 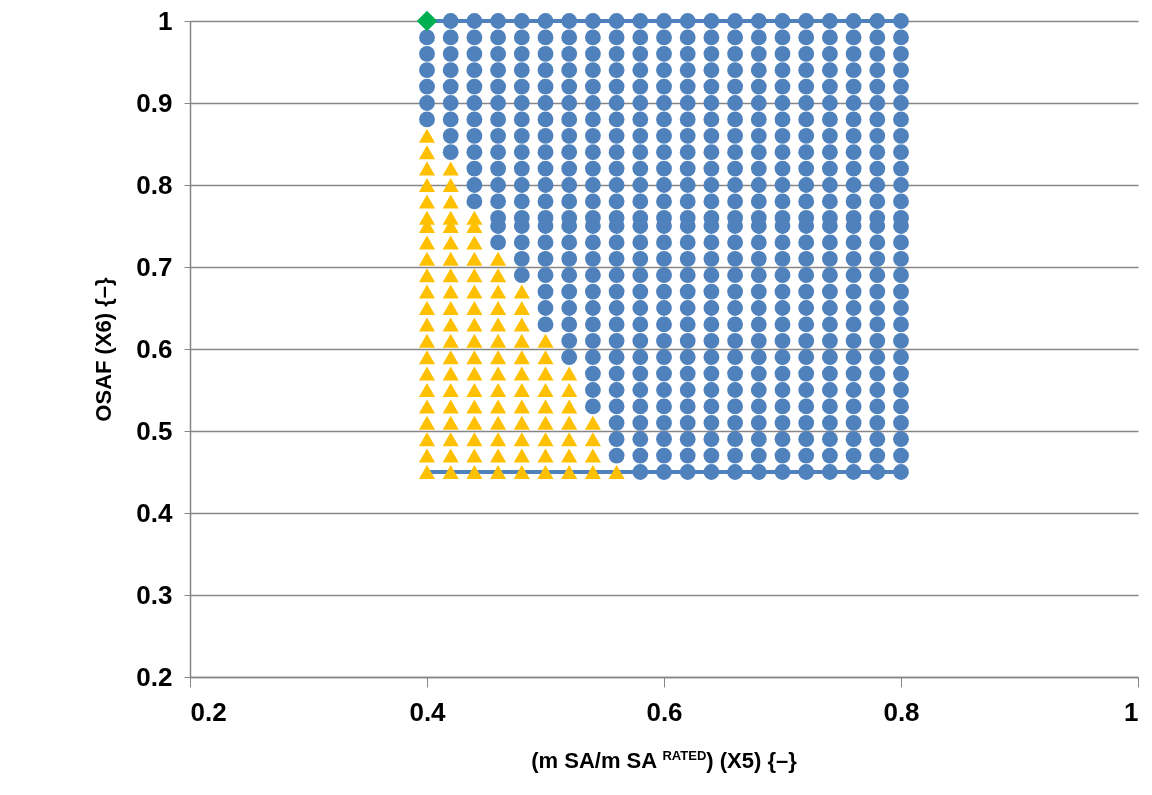 I want to click on y-tick-label: 0.9, so click(x=154, y=102).